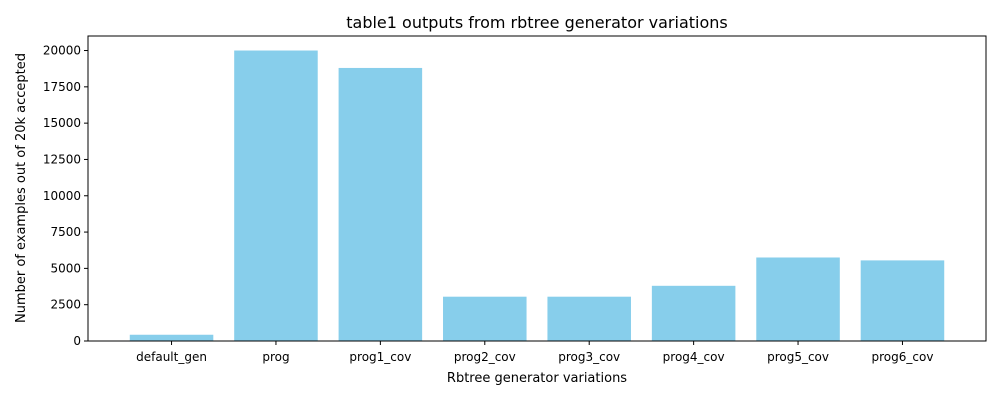 The width and height of the screenshot is (1000, 400). Describe the element at coordinates (275, 357) in the screenshot. I see `x-tick-label-prog: prog` at that location.